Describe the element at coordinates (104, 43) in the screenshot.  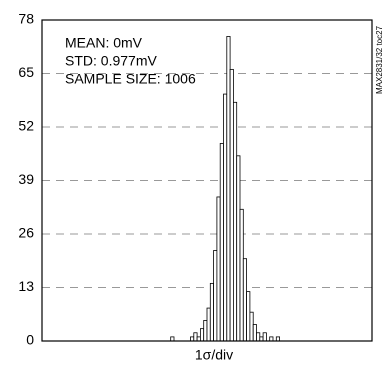
I see `annotation: MEAN: 0mV` at that location.